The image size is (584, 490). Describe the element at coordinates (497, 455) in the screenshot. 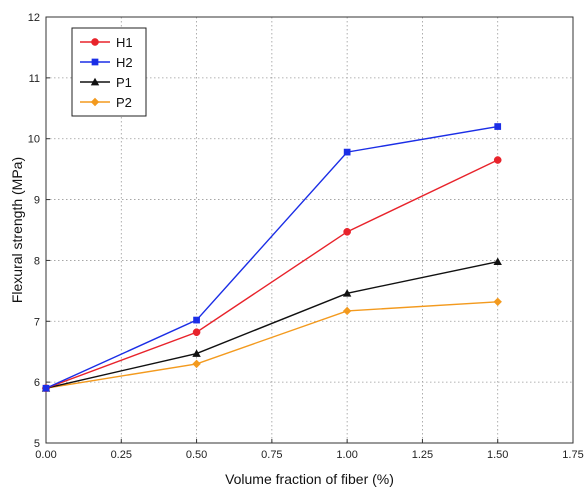

I see `x-tick-label: 1.50` at that location.